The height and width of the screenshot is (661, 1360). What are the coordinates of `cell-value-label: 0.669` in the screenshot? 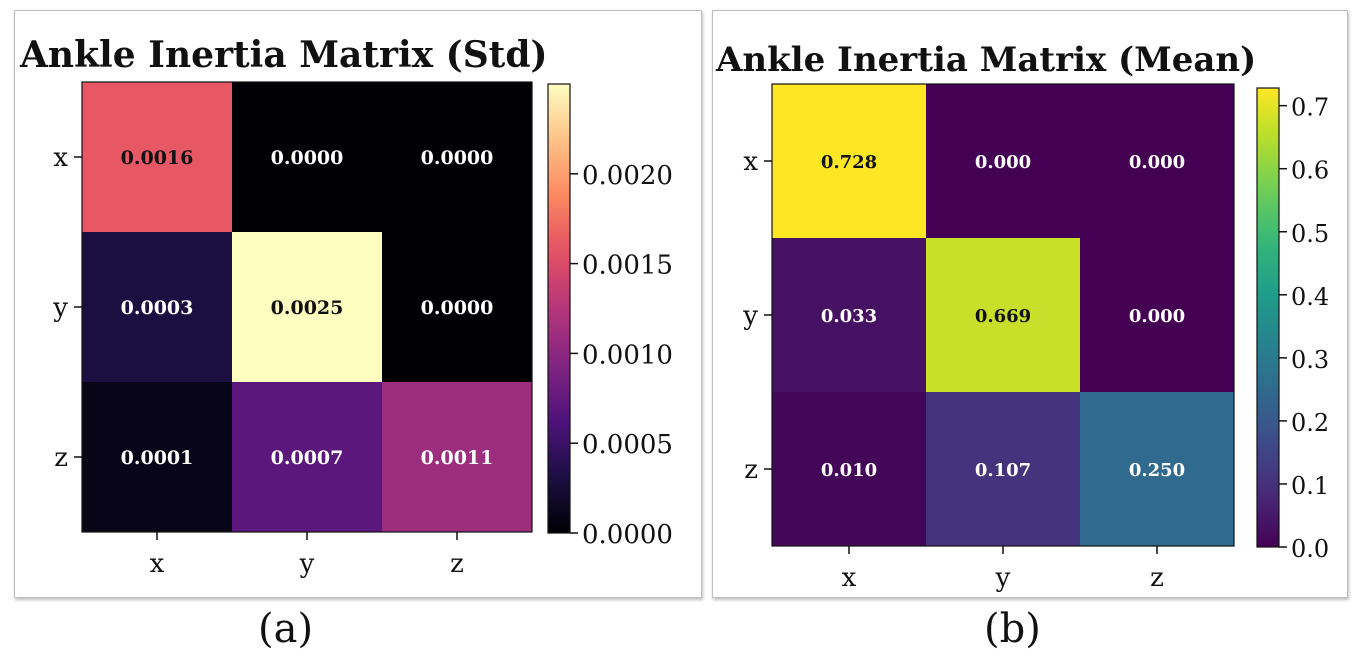 It's located at (1003, 316).